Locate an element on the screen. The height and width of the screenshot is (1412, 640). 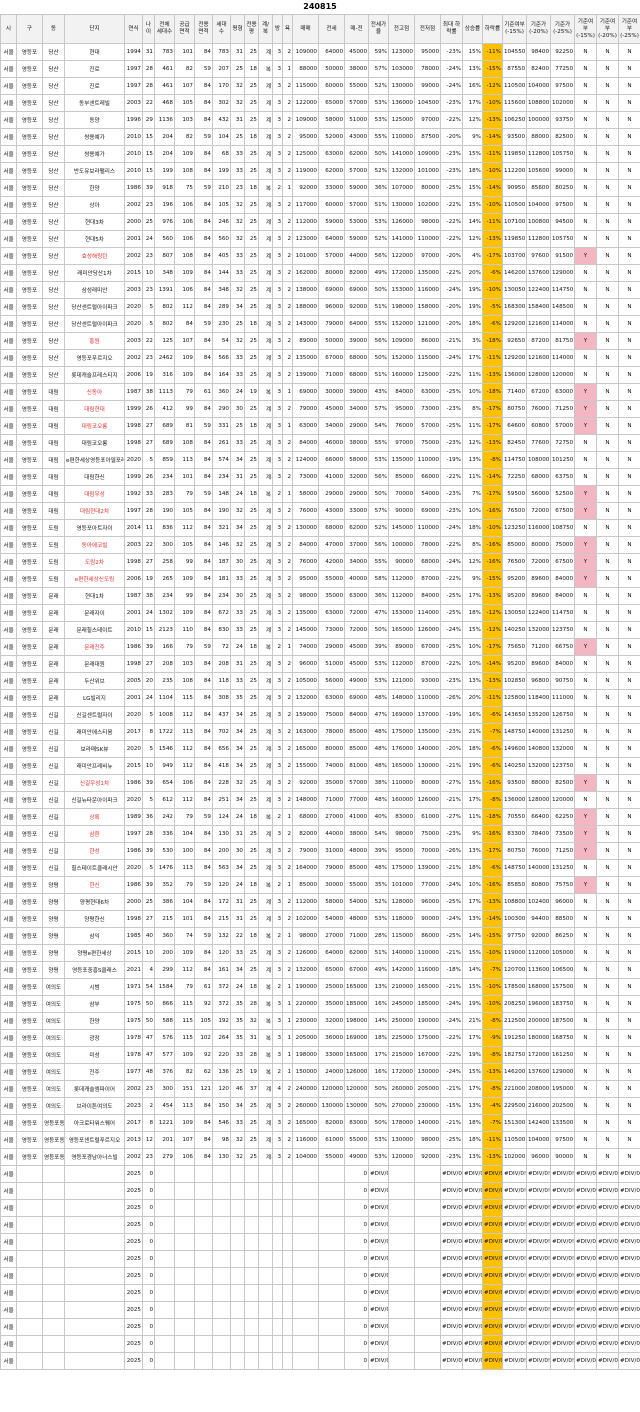
table-cell: 16% is located at coordinates (378, 1004).